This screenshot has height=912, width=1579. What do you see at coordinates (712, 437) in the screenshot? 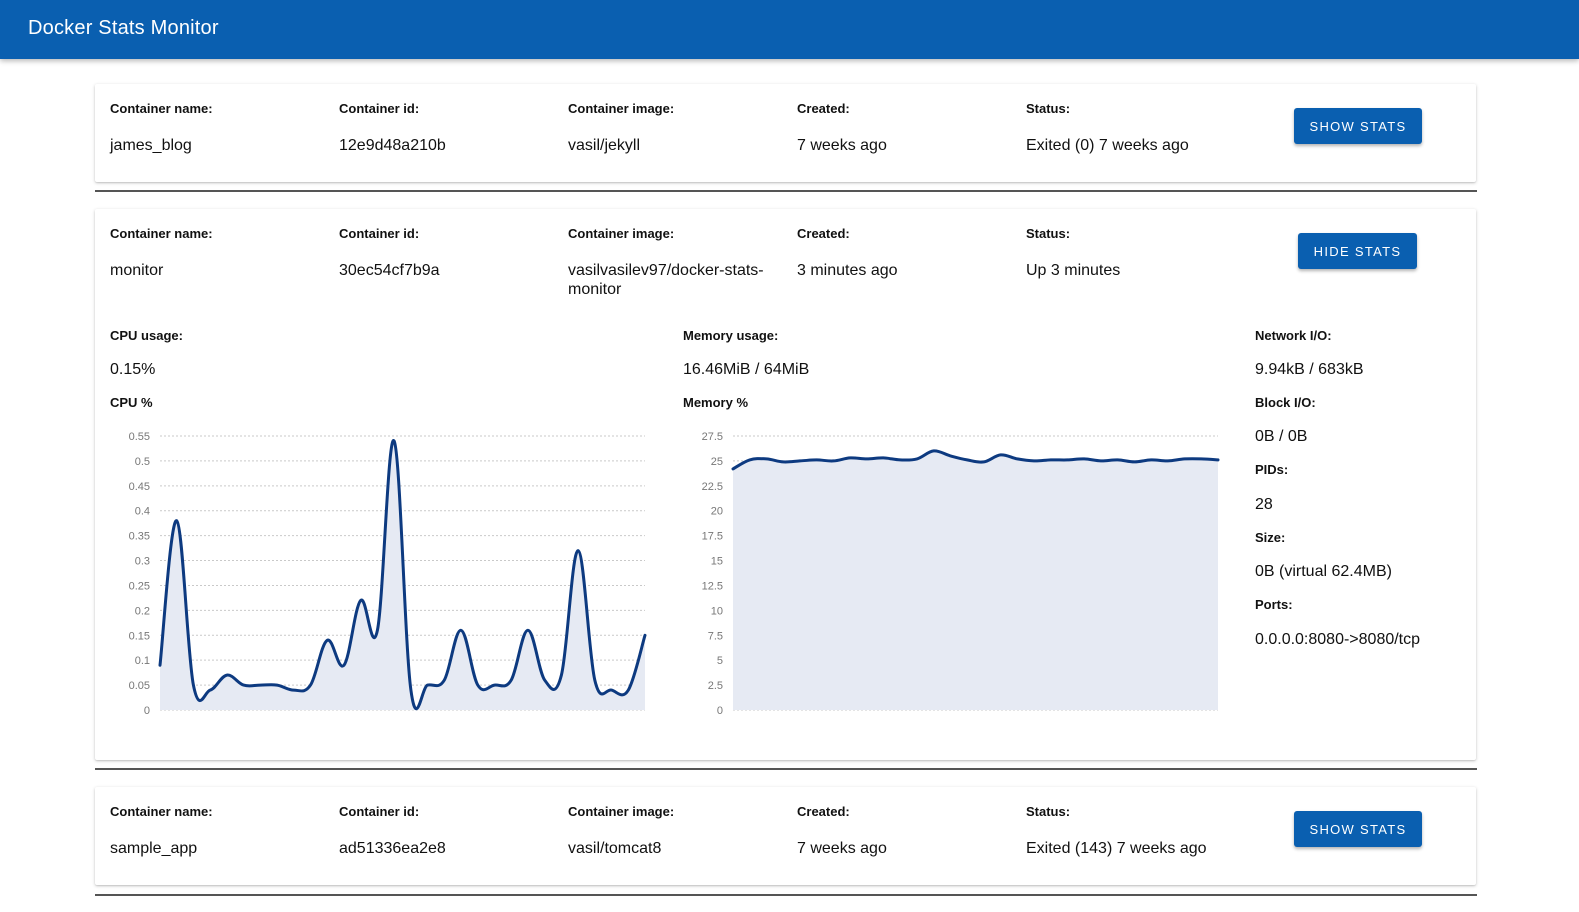
I see `memory-chart-y-tick-label: 27.5` at bounding box center [712, 437].